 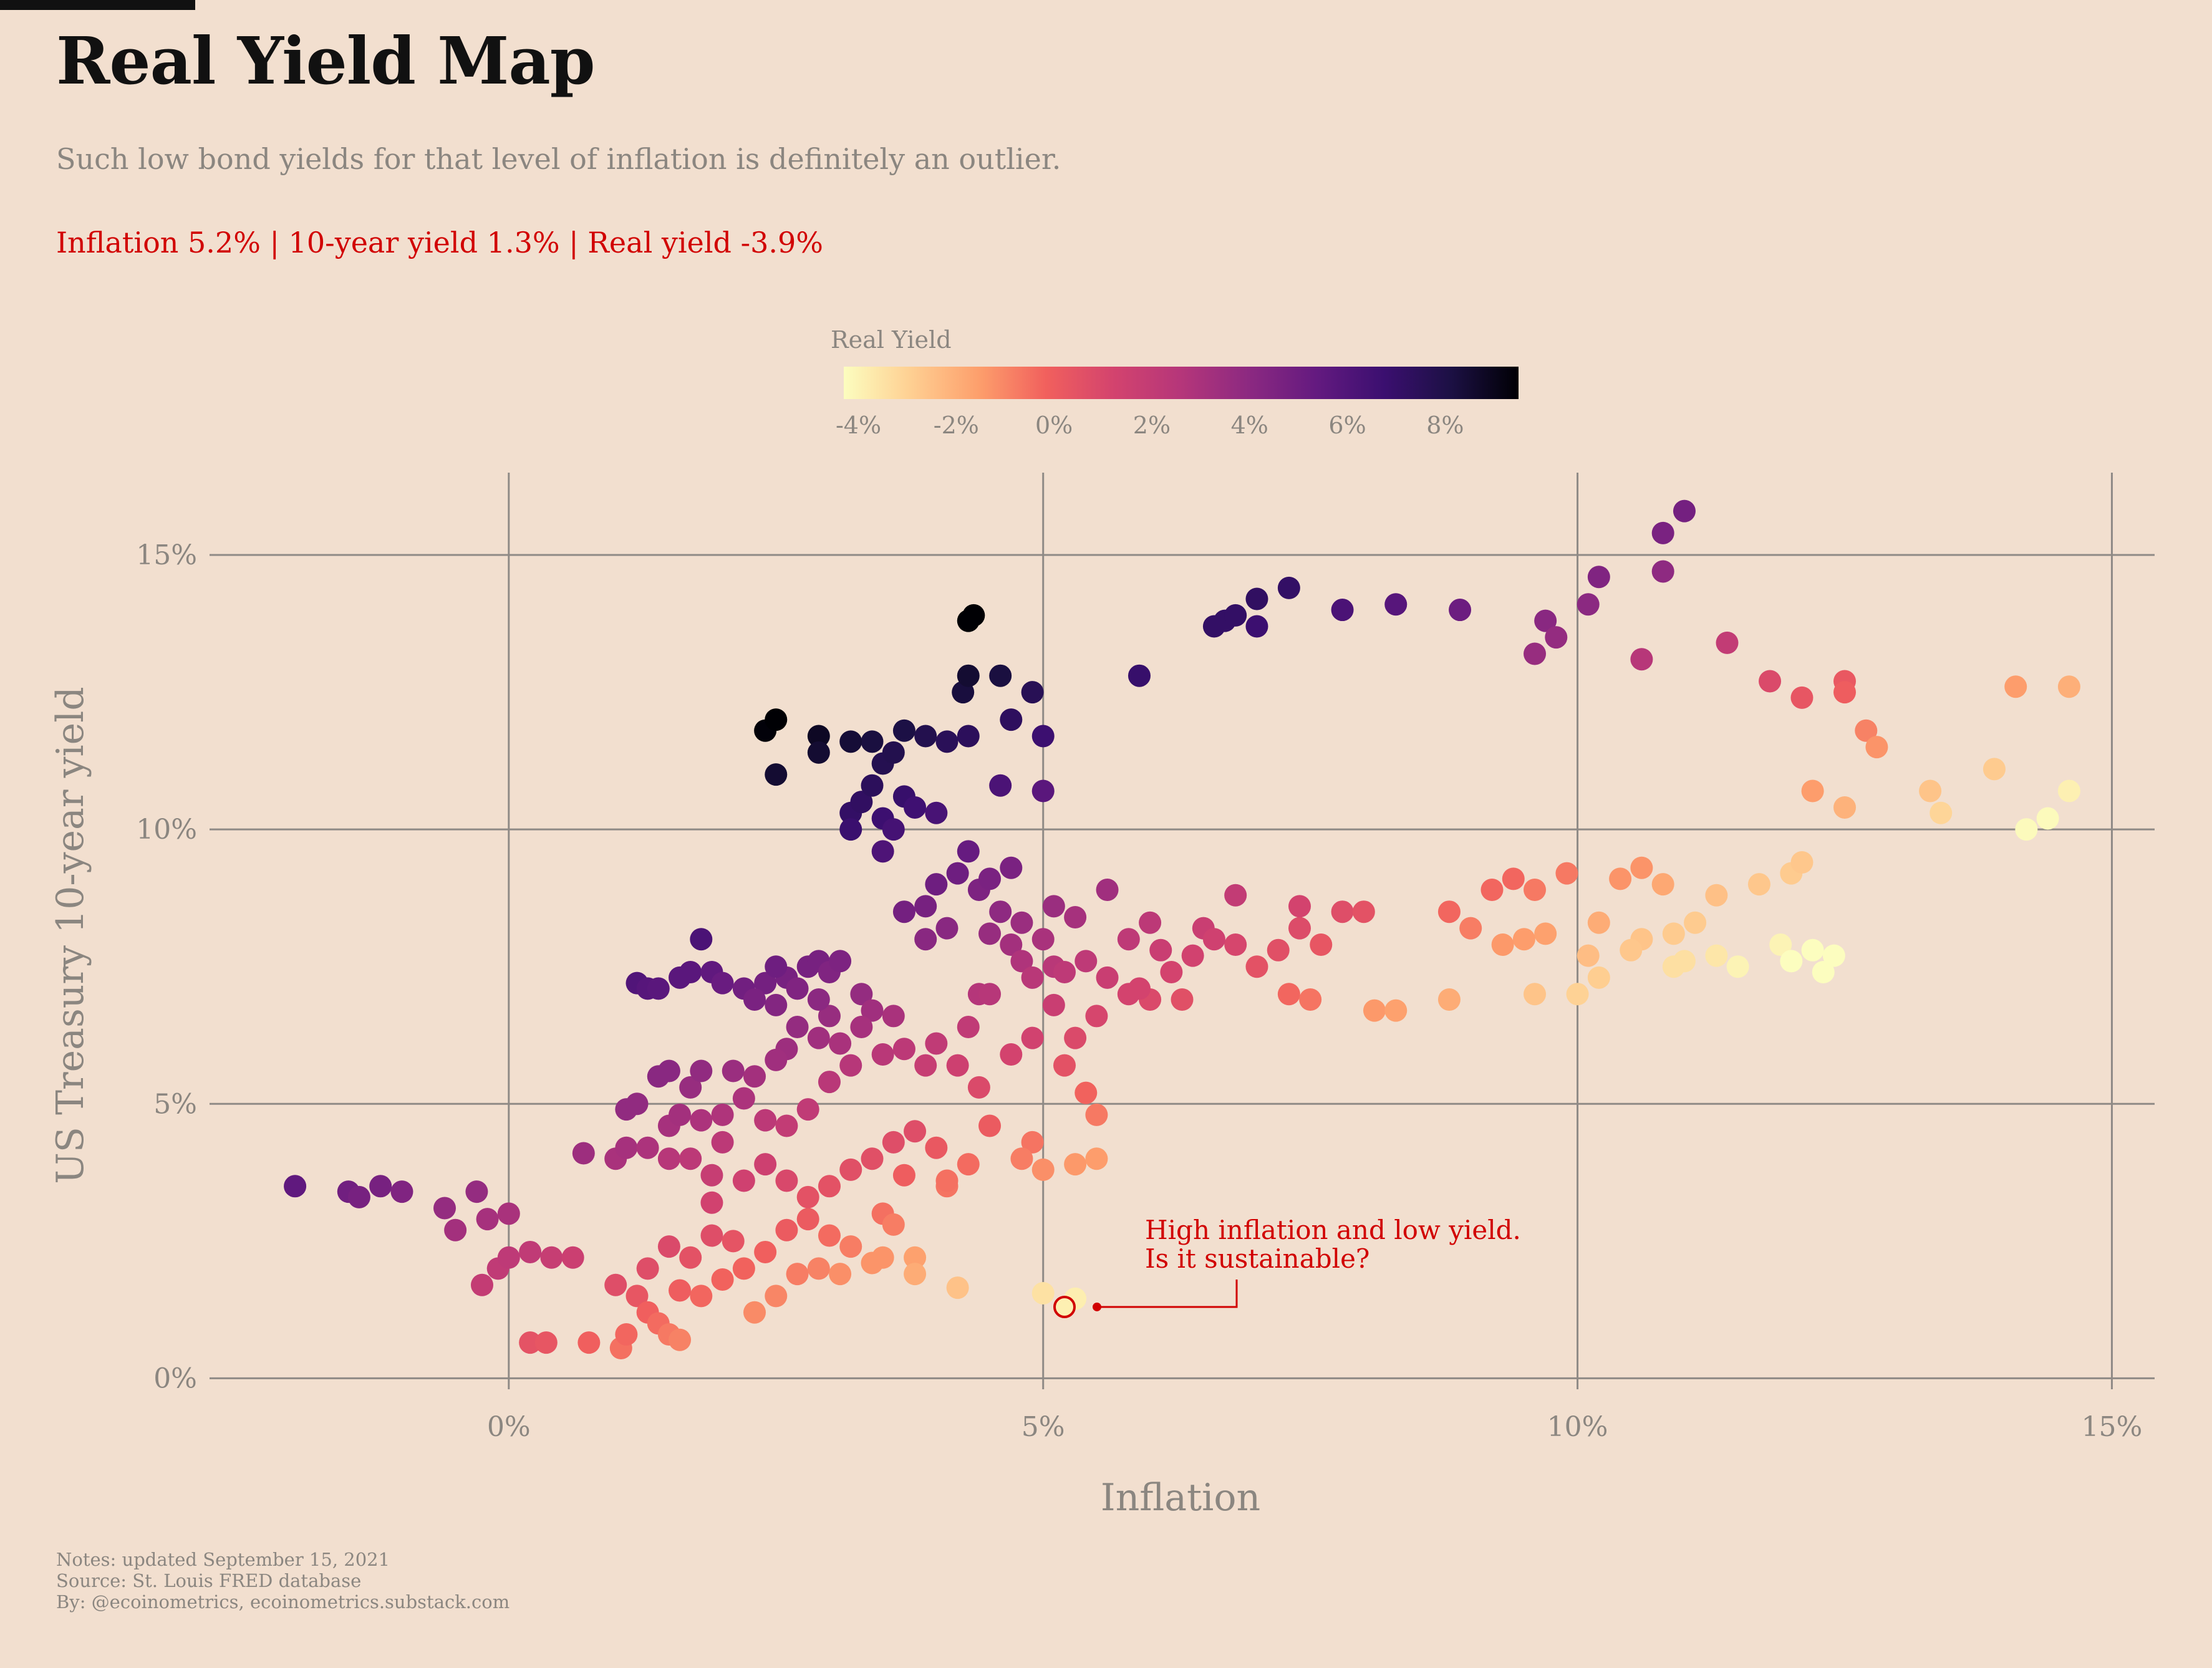 I want to click on legend-colorbar, so click(x=1181, y=383).